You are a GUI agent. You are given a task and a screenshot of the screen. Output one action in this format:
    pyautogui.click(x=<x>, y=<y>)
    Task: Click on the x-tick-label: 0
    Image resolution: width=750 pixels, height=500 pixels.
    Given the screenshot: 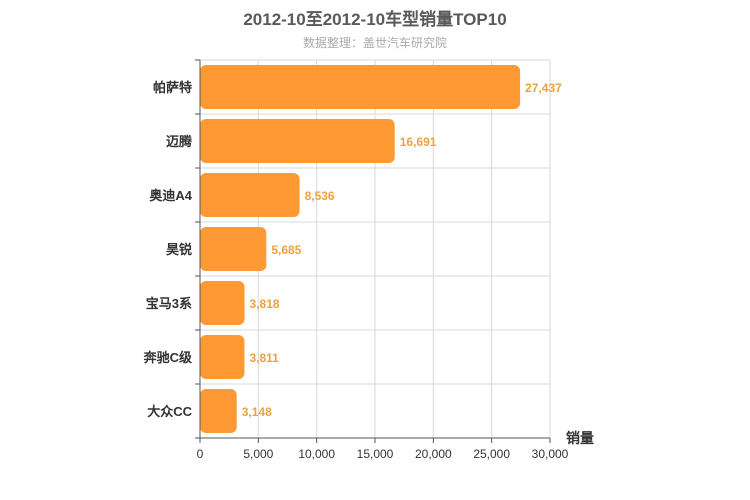 What is the action you would take?
    pyautogui.click(x=200, y=454)
    